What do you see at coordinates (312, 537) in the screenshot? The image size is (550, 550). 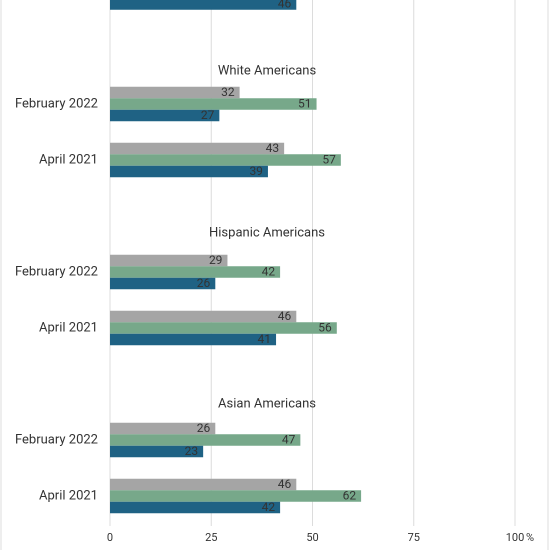 I see `x-tick-label: 50` at bounding box center [312, 537].